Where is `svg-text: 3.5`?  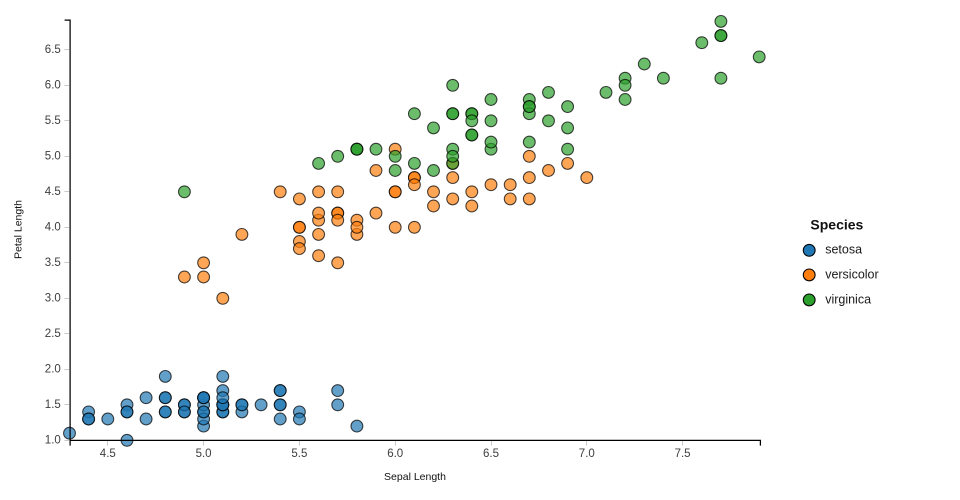
svg-text: 3.5 is located at coordinates (53, 263).